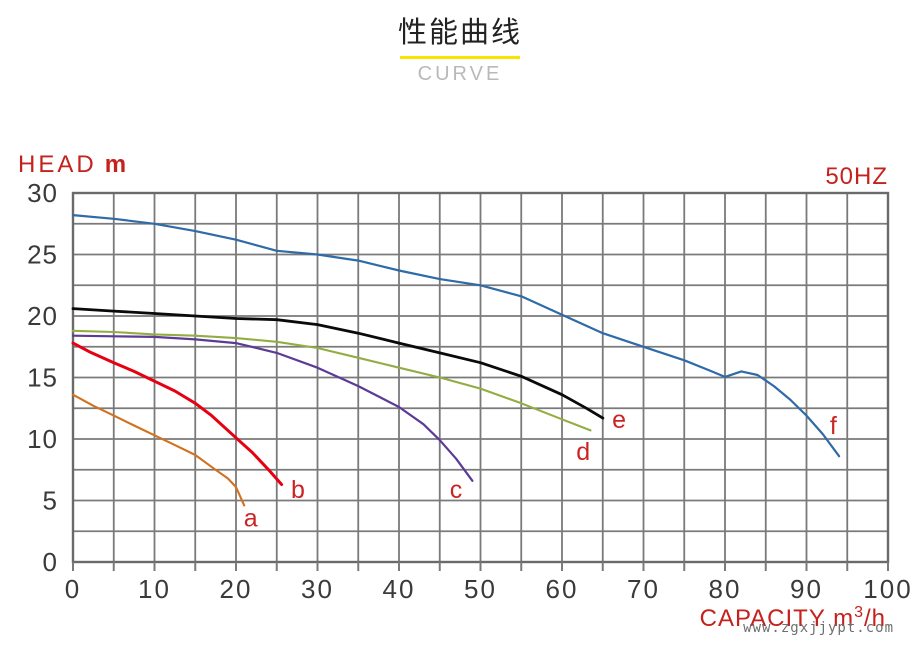 Image resolution: width=920 pixels, height=650 pixels. Describe the element at coordinates (73, 589) in the screenshot. I see `x-tick-label: 0` at that location.